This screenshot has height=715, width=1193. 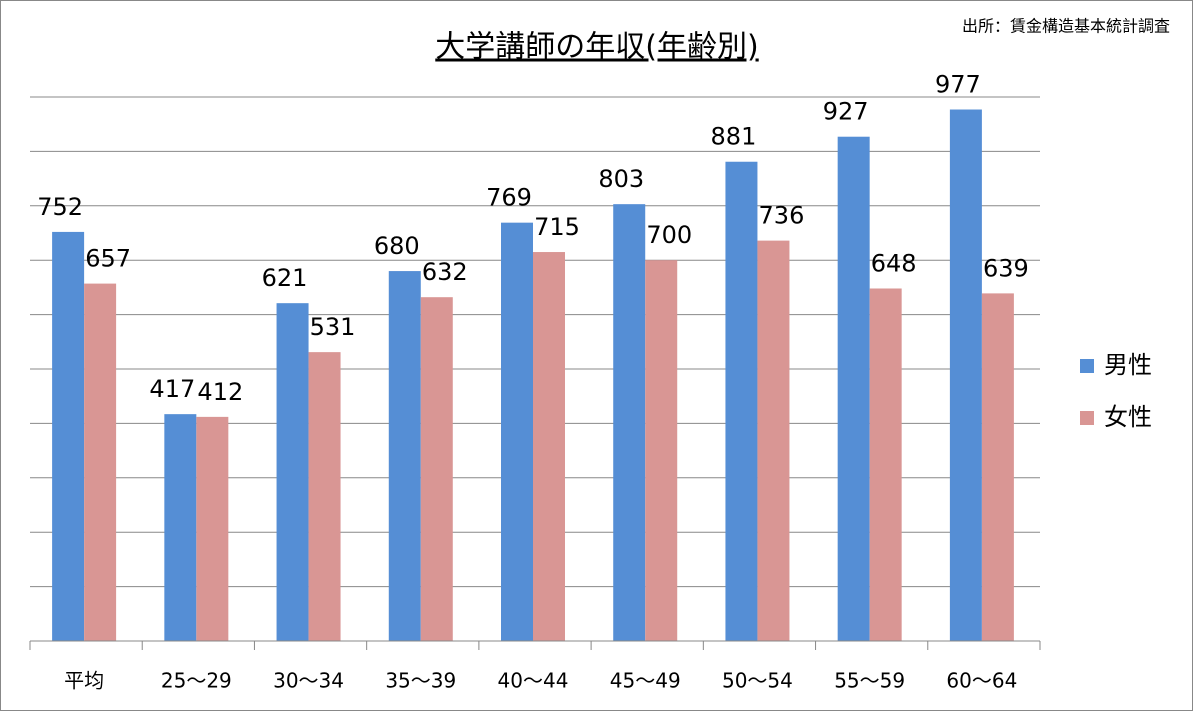 I want to click on x-tick-label: 平均, so click(x=84, y=681).